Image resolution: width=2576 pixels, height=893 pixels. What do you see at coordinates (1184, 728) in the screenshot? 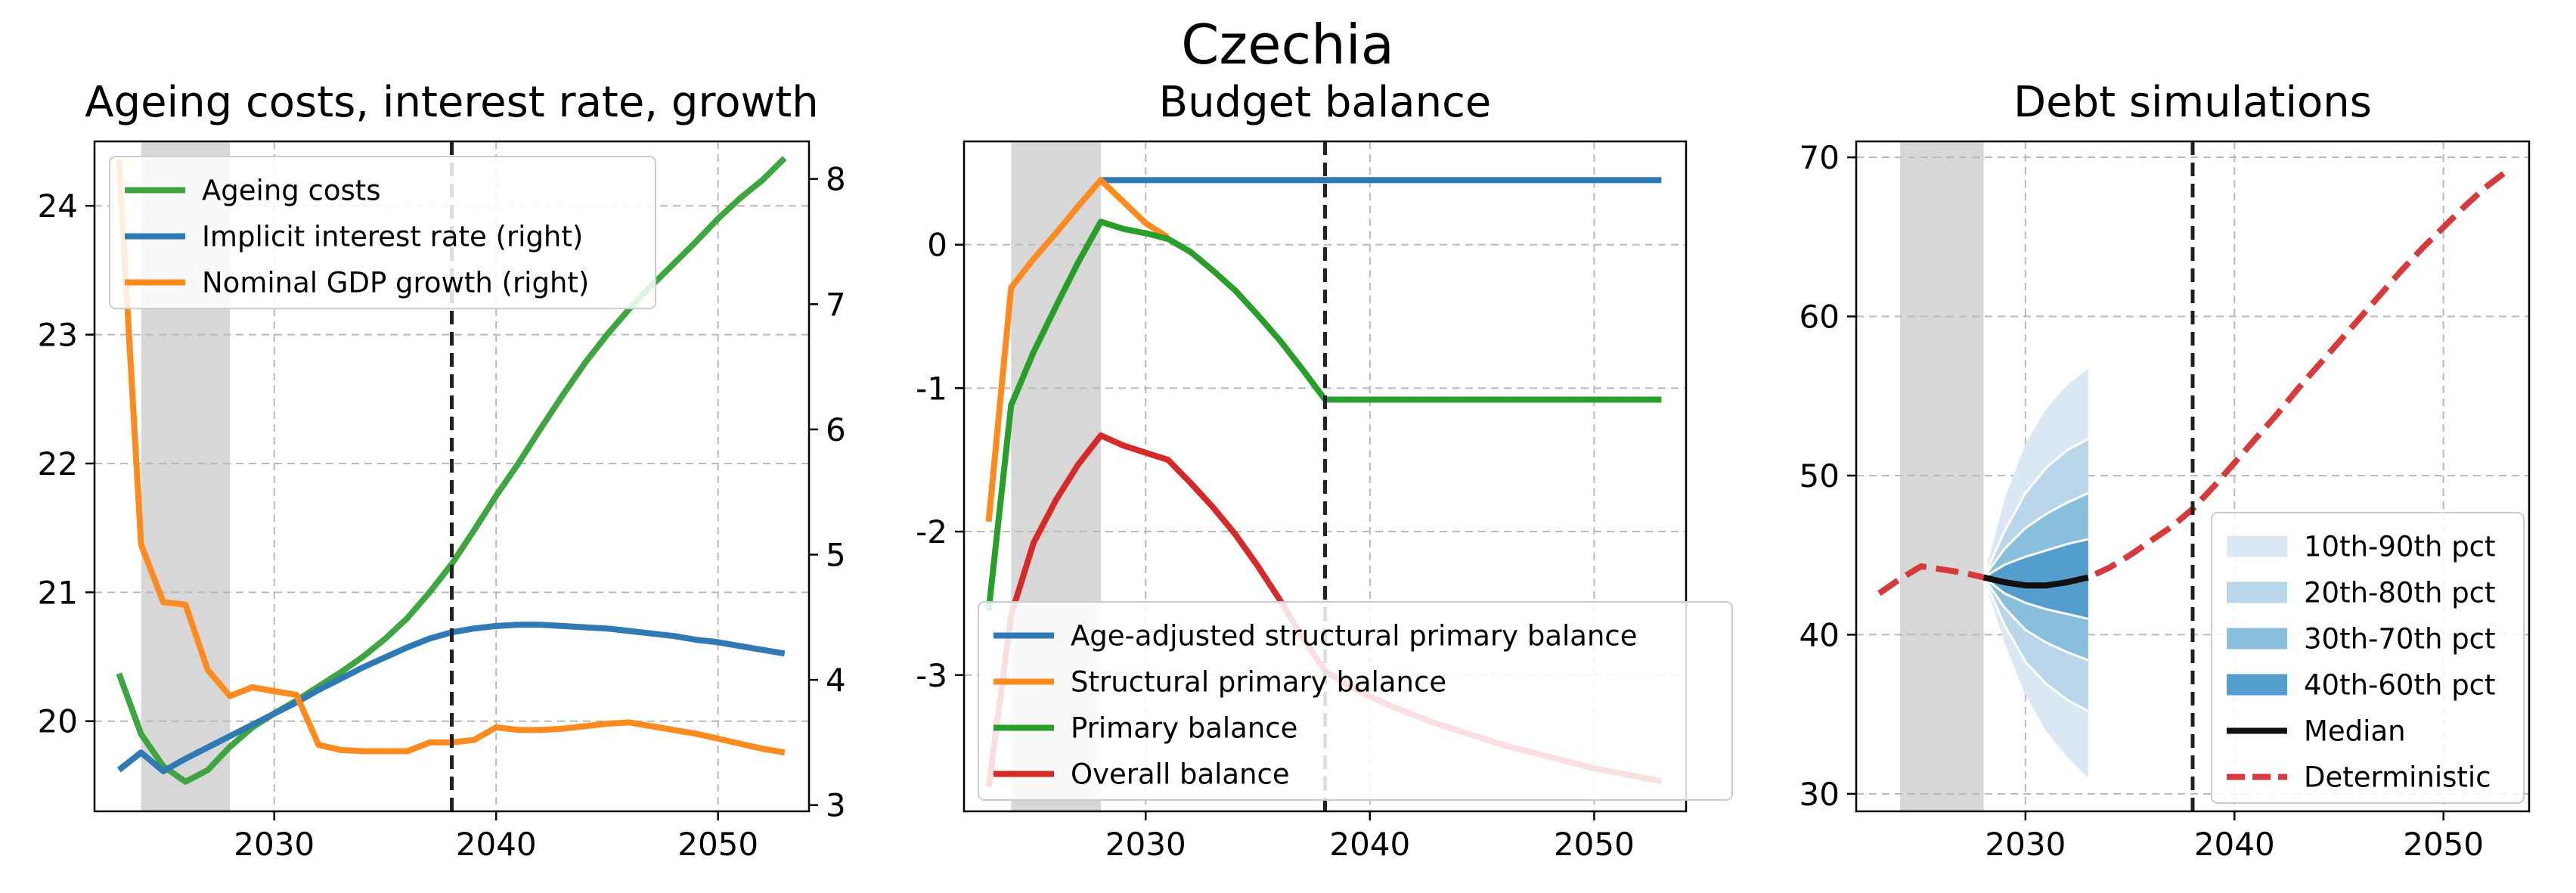
I see `legend-label: Primary balance` at bounding box center [1184, 728].